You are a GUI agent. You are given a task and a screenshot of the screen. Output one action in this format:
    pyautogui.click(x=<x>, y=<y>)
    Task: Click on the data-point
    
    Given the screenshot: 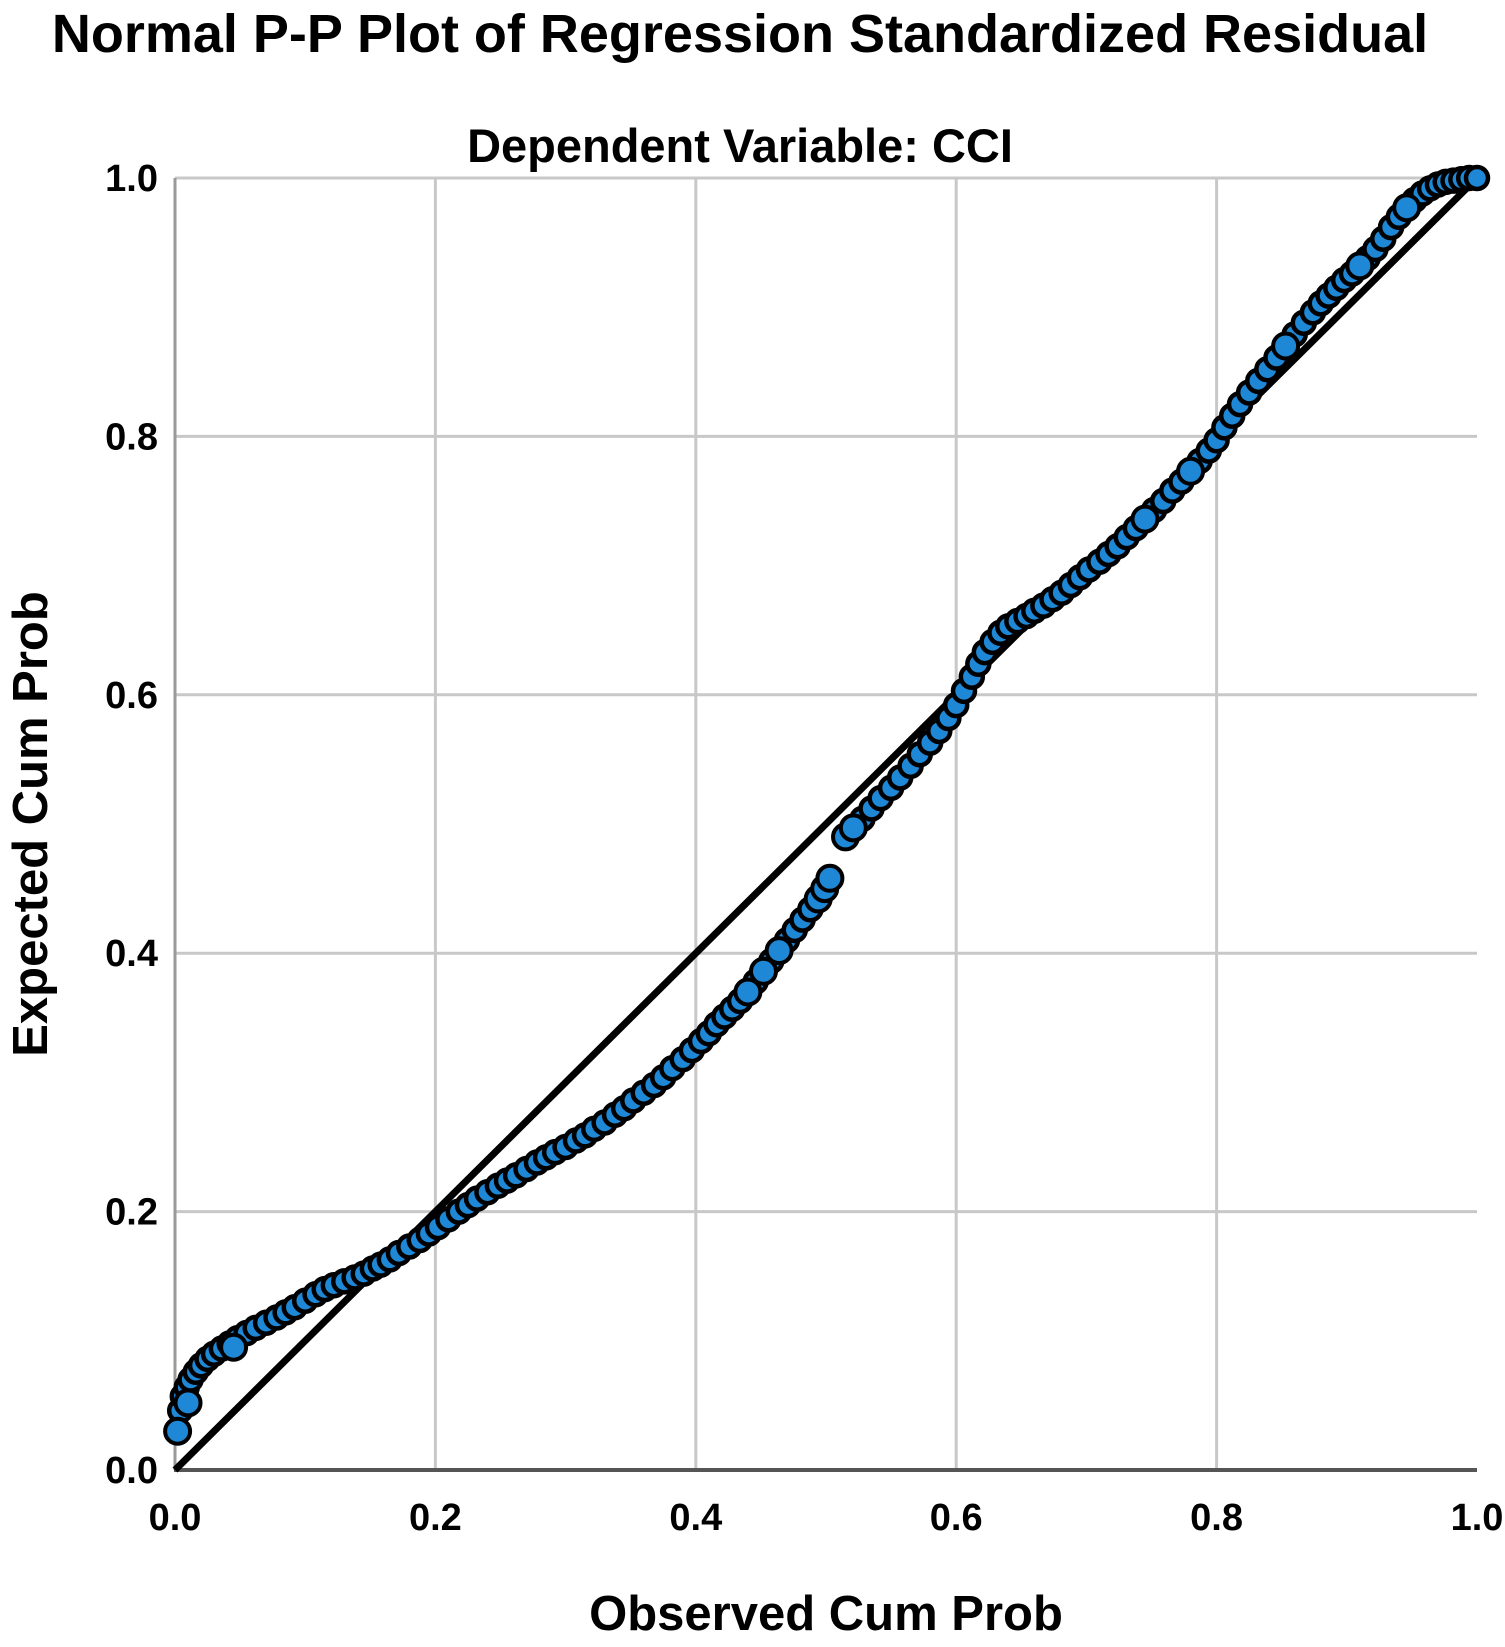 What is the action you would take?
    pyautogui.click(x=1477, y=178)
    